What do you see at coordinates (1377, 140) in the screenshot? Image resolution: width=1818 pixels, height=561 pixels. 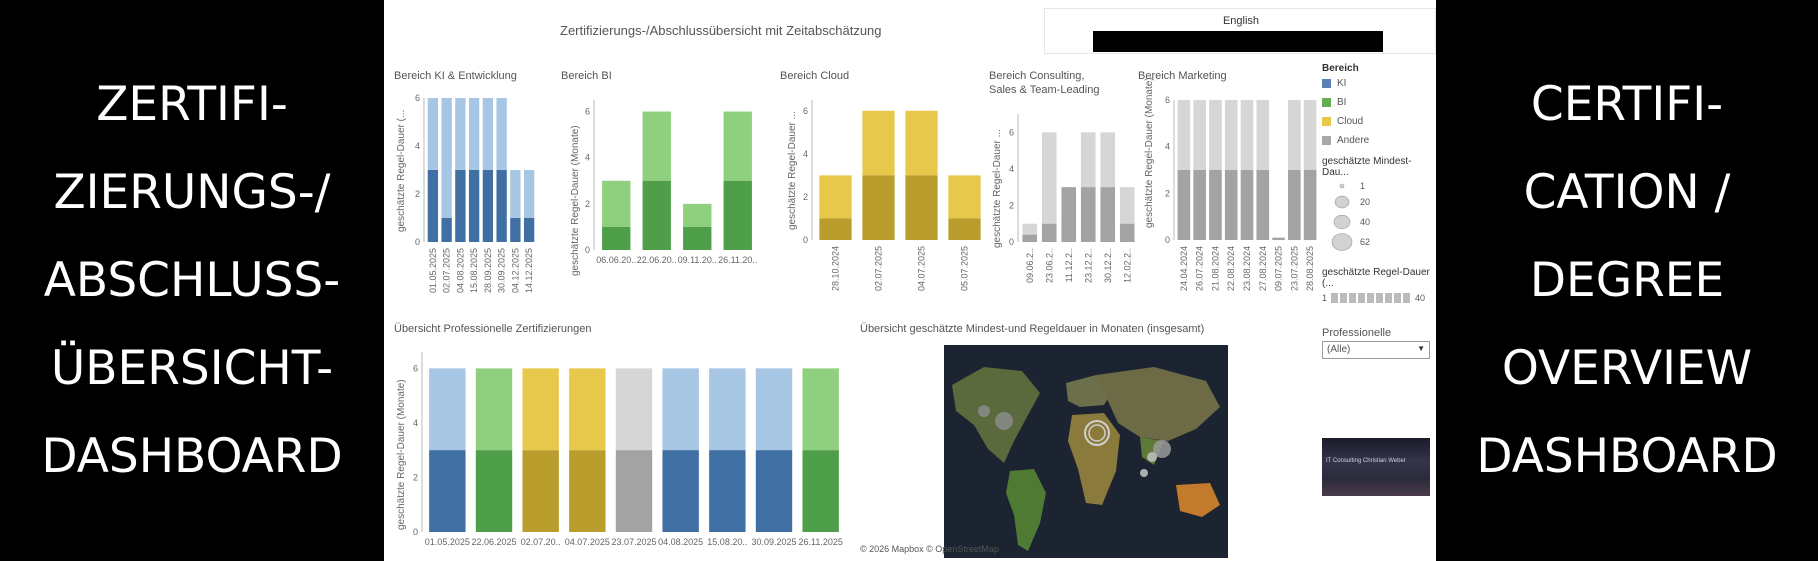 I see `legend-item: Andere` at bounding box center [1377, 140].